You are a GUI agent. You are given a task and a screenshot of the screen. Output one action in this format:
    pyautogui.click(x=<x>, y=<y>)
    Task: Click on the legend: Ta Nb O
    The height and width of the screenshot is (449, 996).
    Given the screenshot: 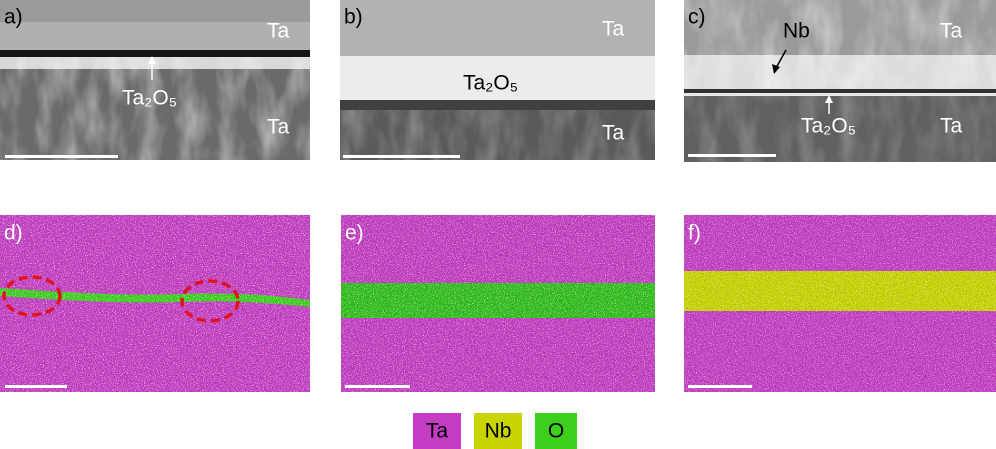 What is the action you would take?
    pyautogui.click(x=495, y=431)
    